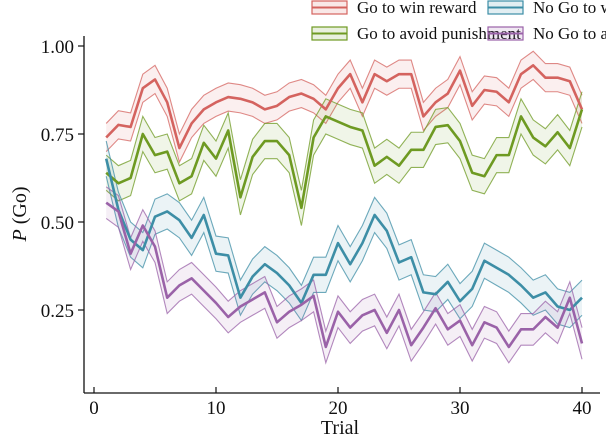 This screenshot has height=439, width=606. What do you see at coordinates (57, 135) in the screenshot?
I see `y-tick-label: 0.75` at bounding box center [57, 135].